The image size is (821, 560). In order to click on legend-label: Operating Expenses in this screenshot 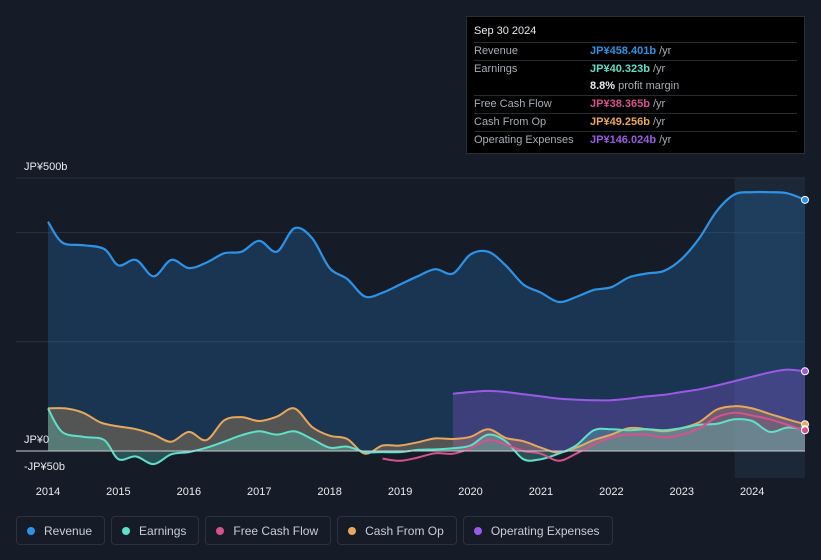, I will do `click(545, 530)`.